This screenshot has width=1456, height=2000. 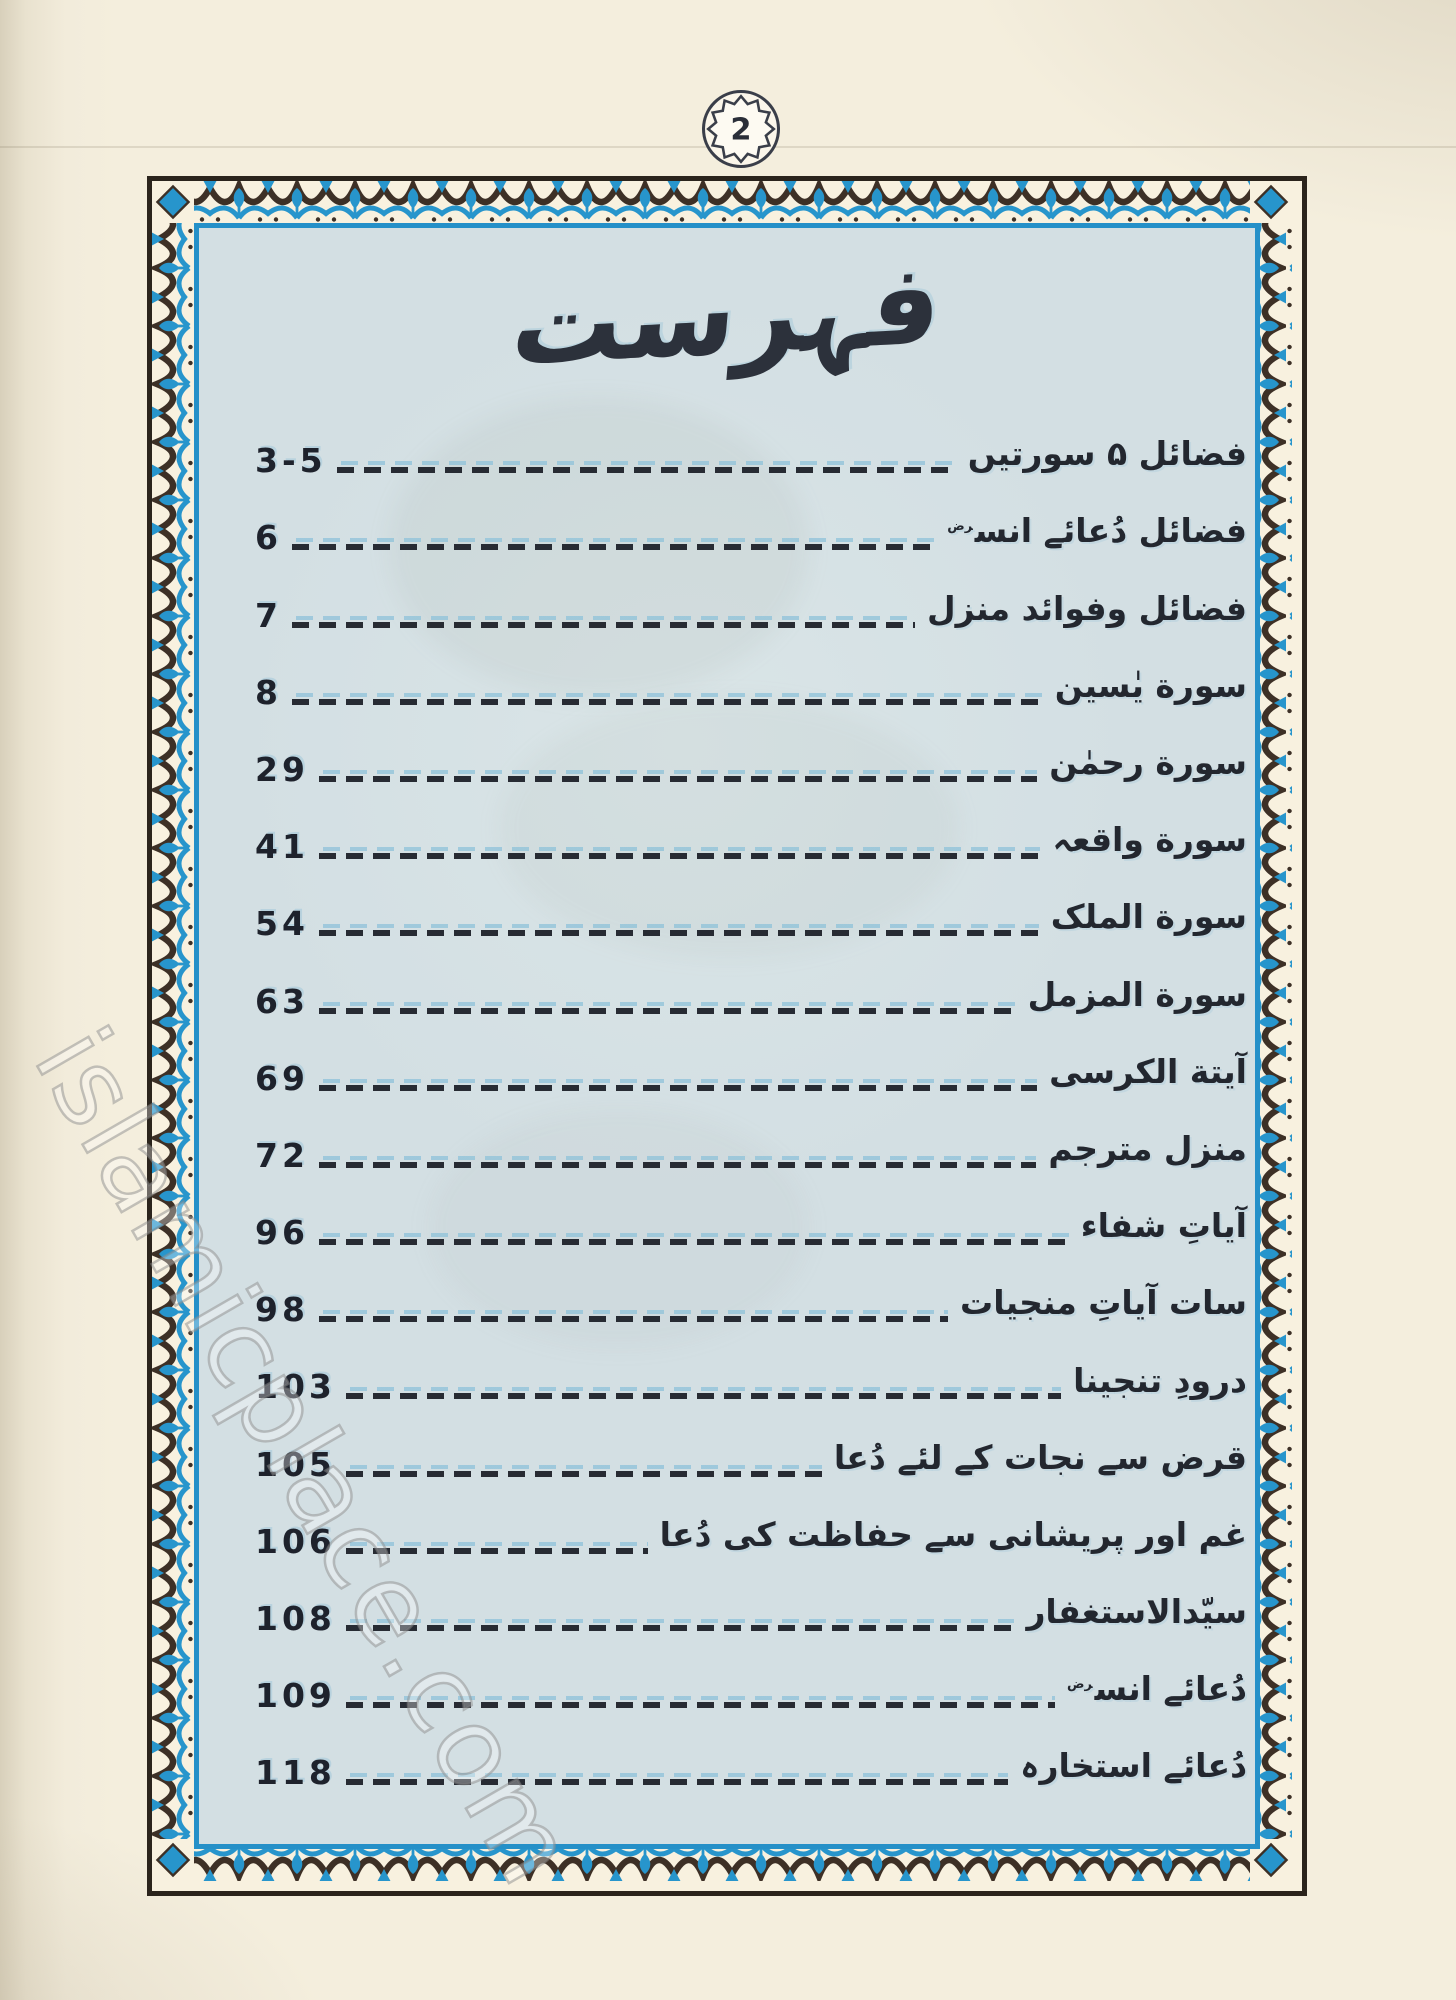 I want to click on toc-entry-title: دُعائے انسرض, so click(x=1157, y=1689).